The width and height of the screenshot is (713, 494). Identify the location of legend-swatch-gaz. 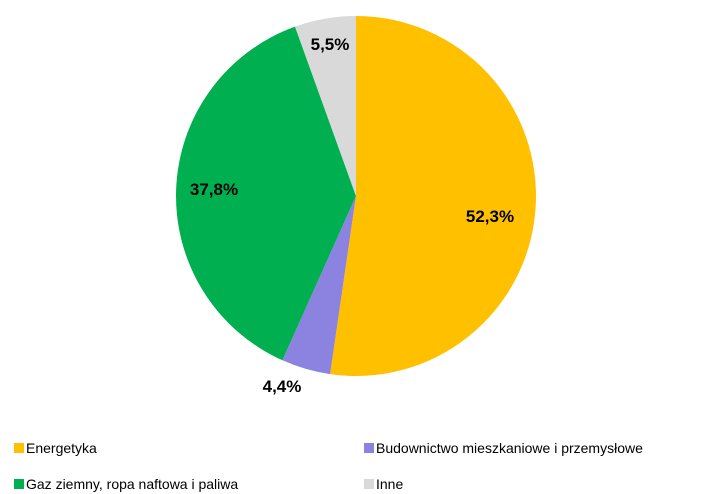
(19, 484).